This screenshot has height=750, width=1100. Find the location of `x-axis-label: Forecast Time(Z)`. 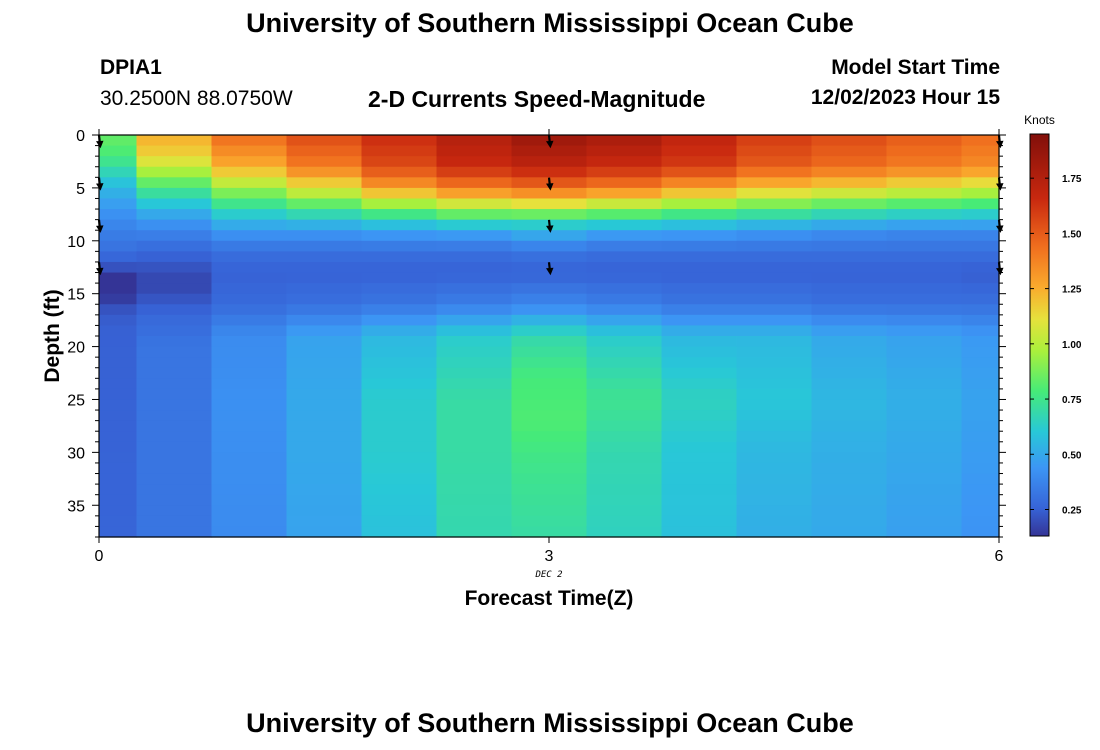

x-axis-label: Forecast Time(Z) is located at coordinates (549, 598).